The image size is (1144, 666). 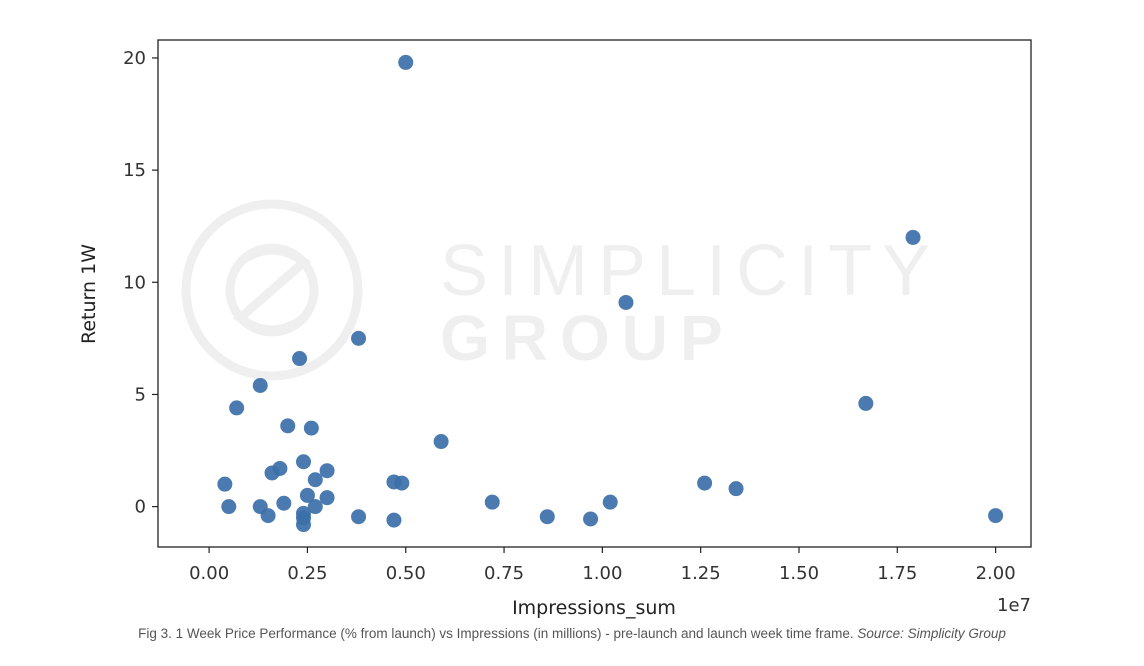 What do you see at coordinates (931, 633) in the screenshot?
I see `caption-source: Source: Simplicity Group` at bounding box center [931, 633].